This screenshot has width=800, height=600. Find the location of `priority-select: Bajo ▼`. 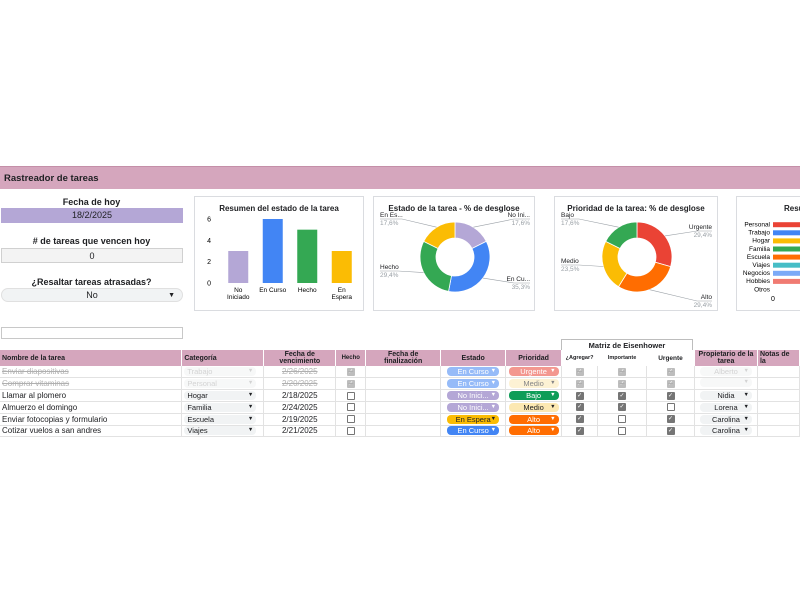

priority-select: Bajo ▼ is located at coordinates (533, 396).